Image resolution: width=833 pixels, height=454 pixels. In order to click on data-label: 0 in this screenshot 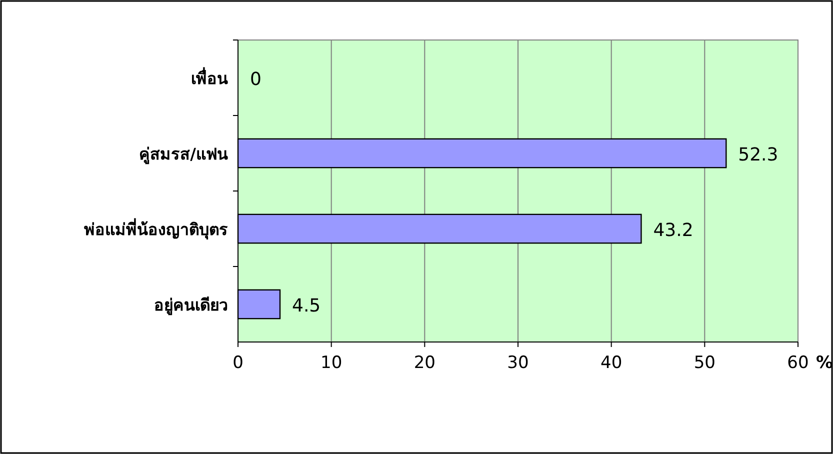, I will do `click(256, 79)`.